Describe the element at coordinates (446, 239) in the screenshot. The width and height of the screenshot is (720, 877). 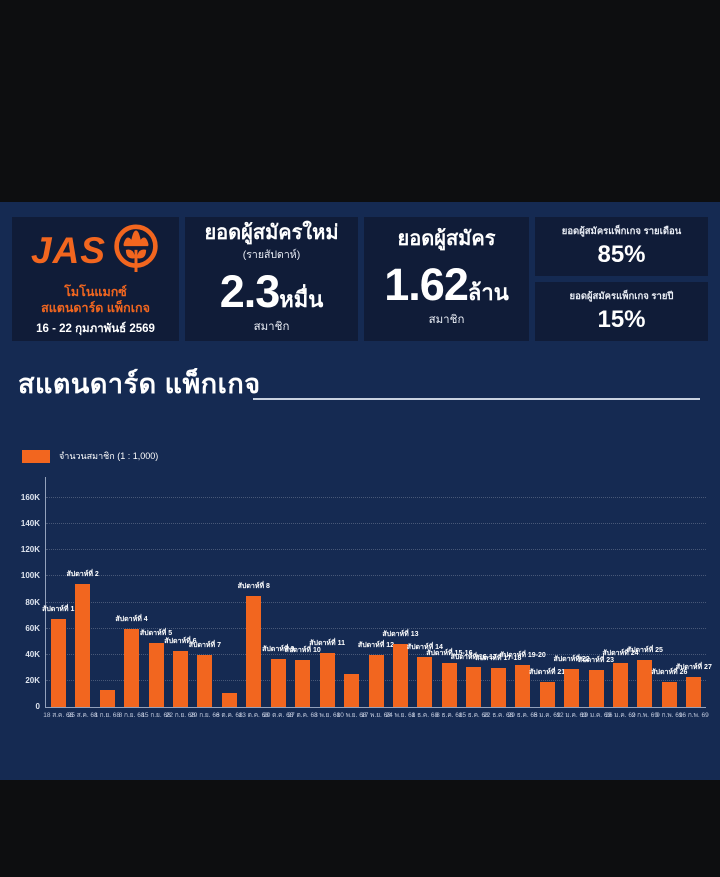
I see `total-subscribers-title: ยอดผู้สมัคร` at that location.